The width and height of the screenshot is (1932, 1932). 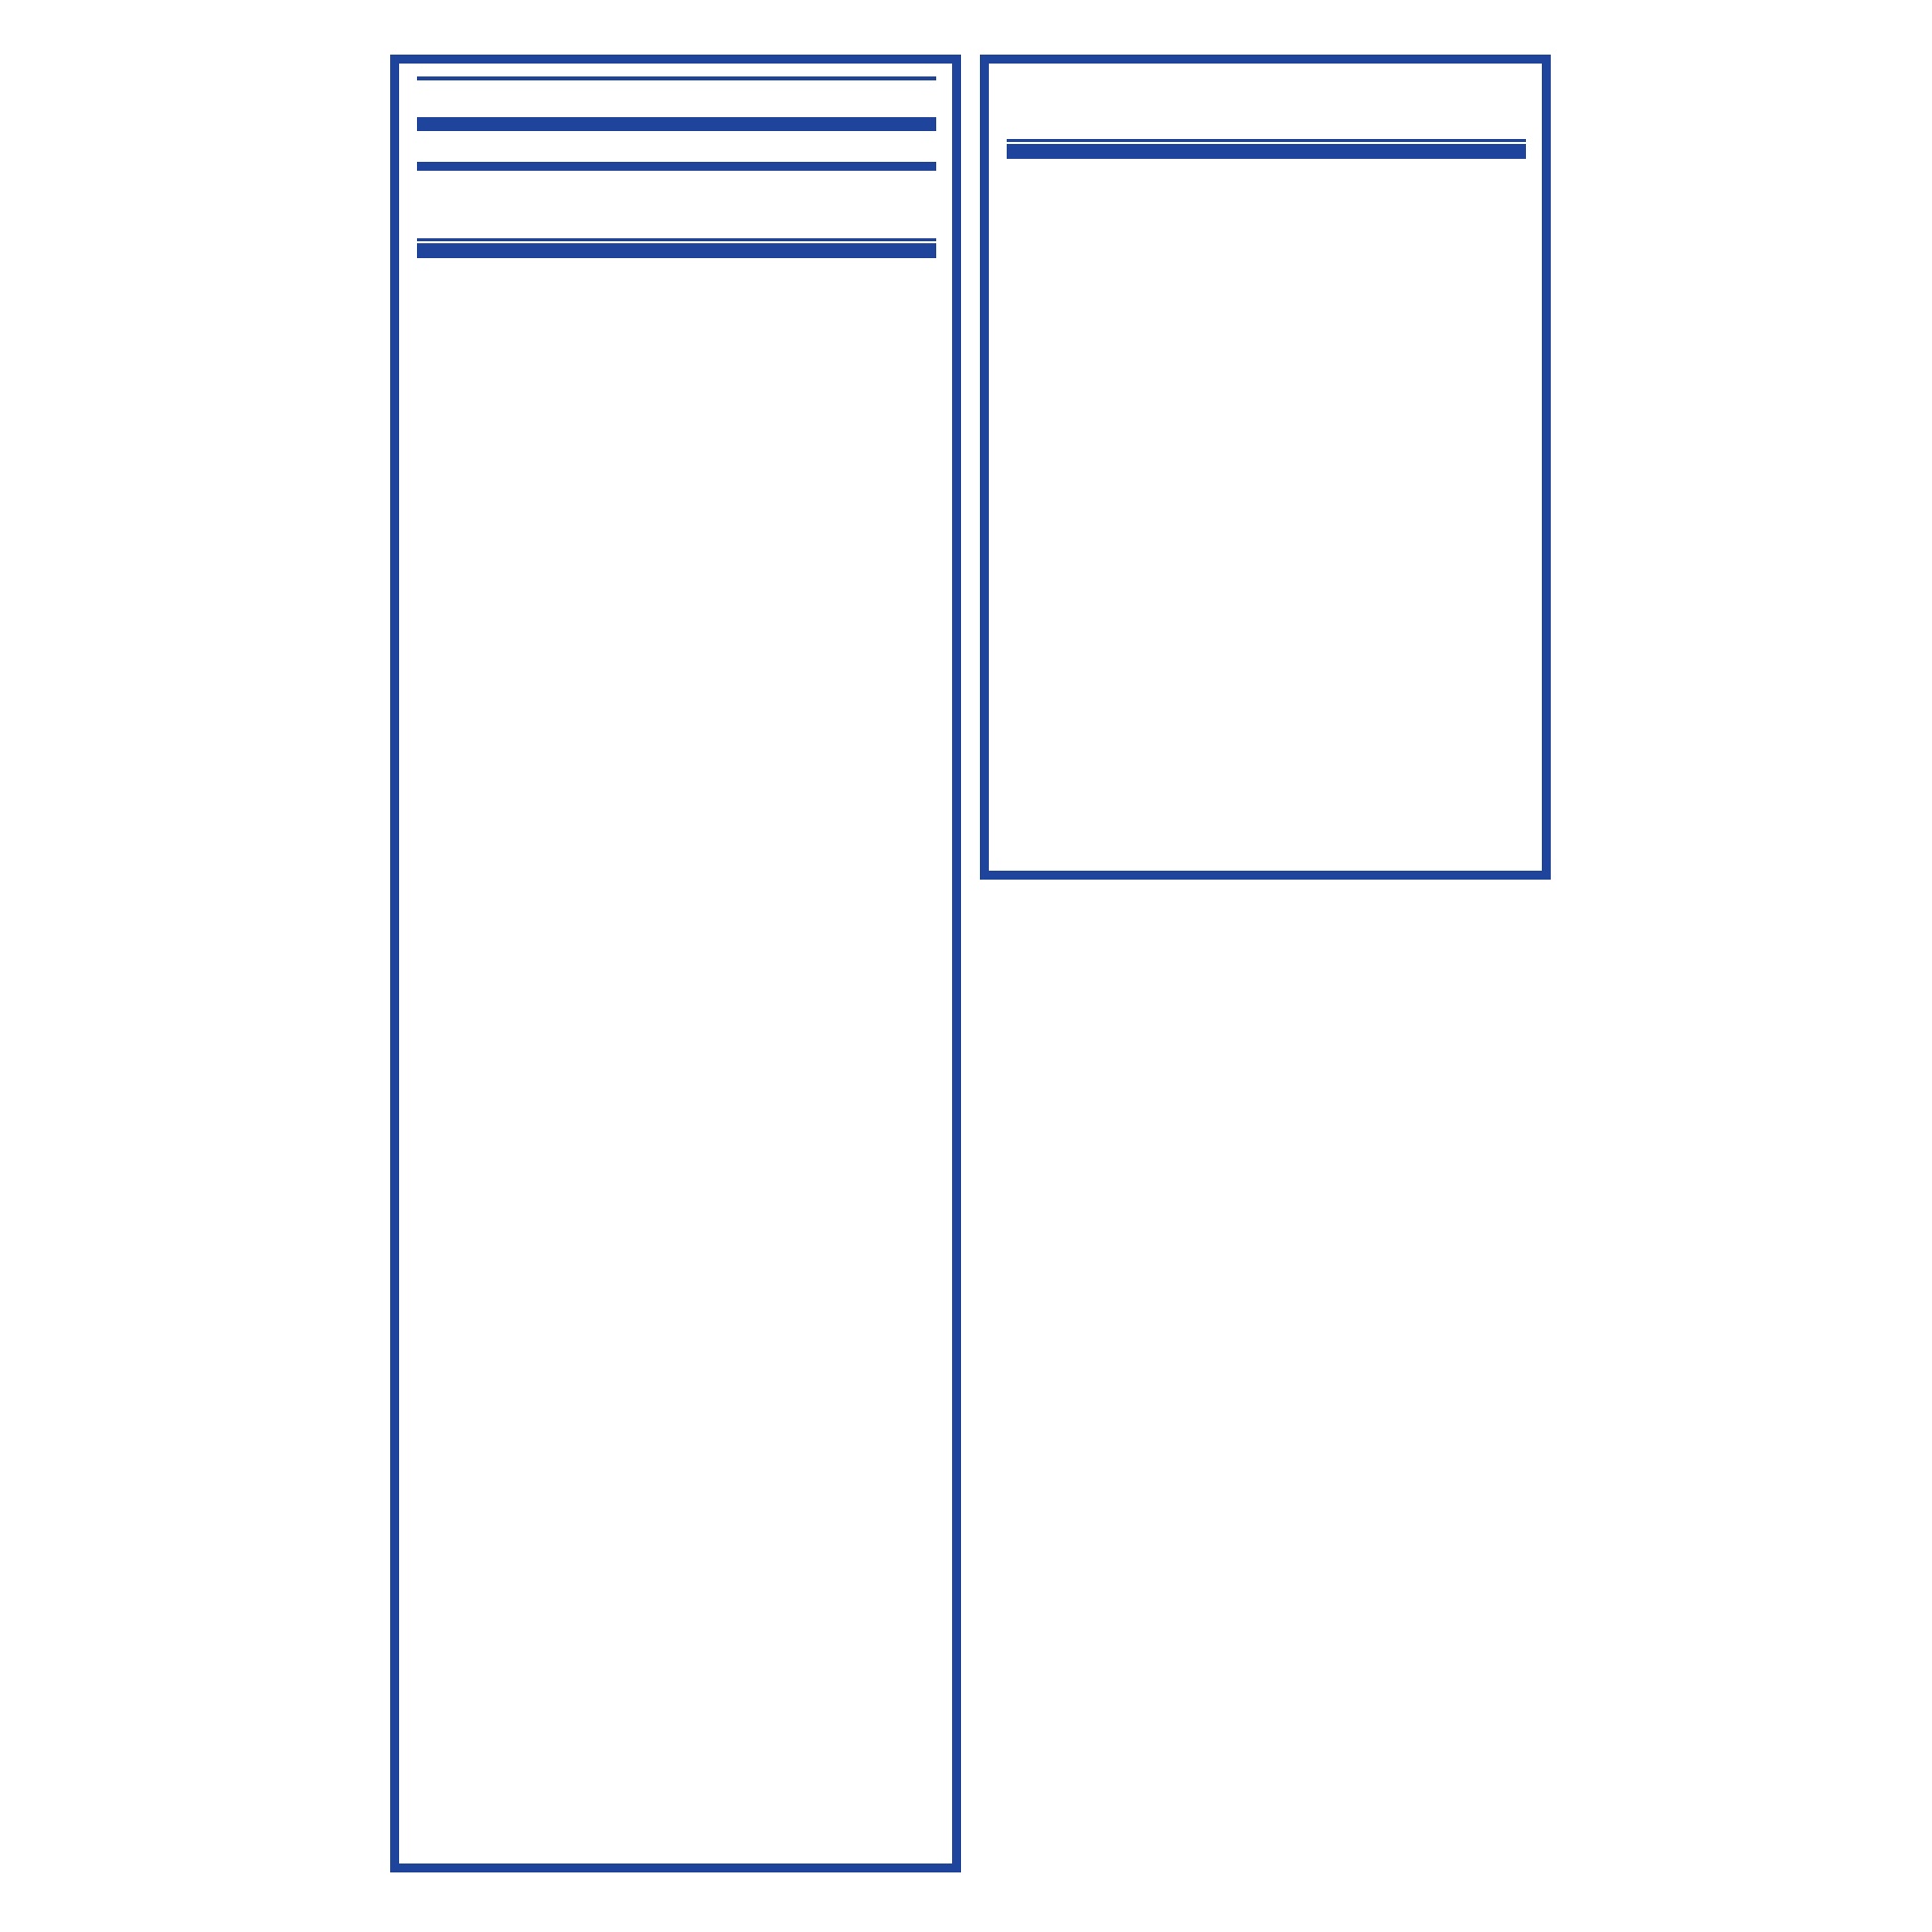 I want to click on nutrition-facts-title, so click(x=676, y=75).